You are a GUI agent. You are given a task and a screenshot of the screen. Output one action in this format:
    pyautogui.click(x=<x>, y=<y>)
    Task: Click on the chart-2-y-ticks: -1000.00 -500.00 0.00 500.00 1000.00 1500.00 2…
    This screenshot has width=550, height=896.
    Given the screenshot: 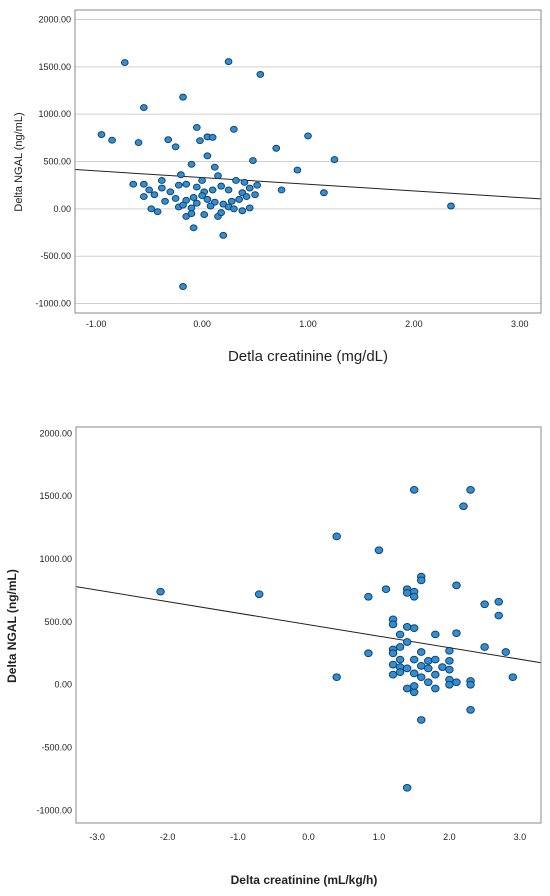 What is the action you would take?
    pyautogui.click(x=54, y=621)
    